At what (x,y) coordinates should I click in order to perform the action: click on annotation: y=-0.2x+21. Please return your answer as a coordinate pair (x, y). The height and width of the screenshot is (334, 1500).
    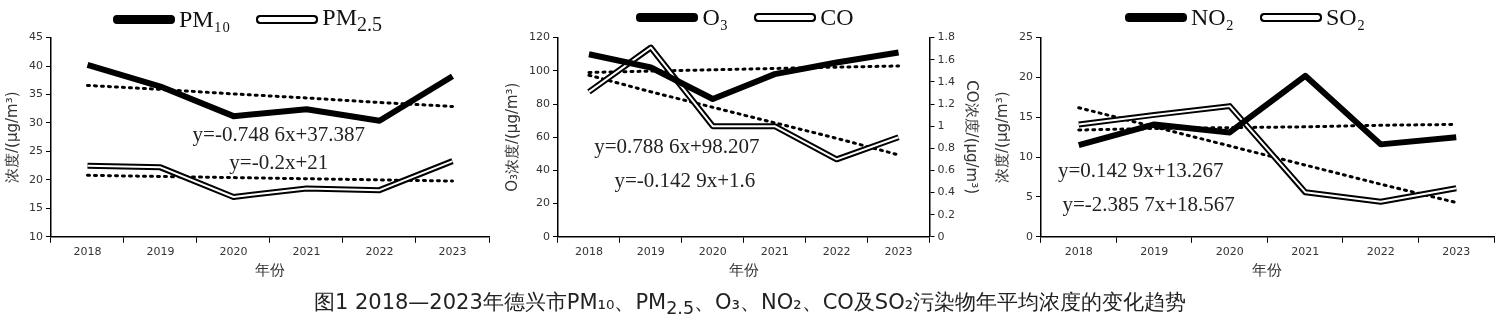
    Looking at the image, I should click on (279, 161).